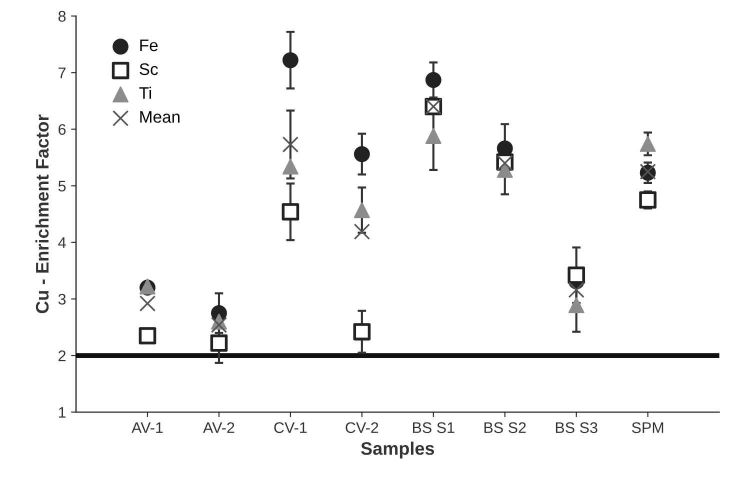 The image size is (731, 486). I want to click on legend-label: Sc, so click(149, 69).